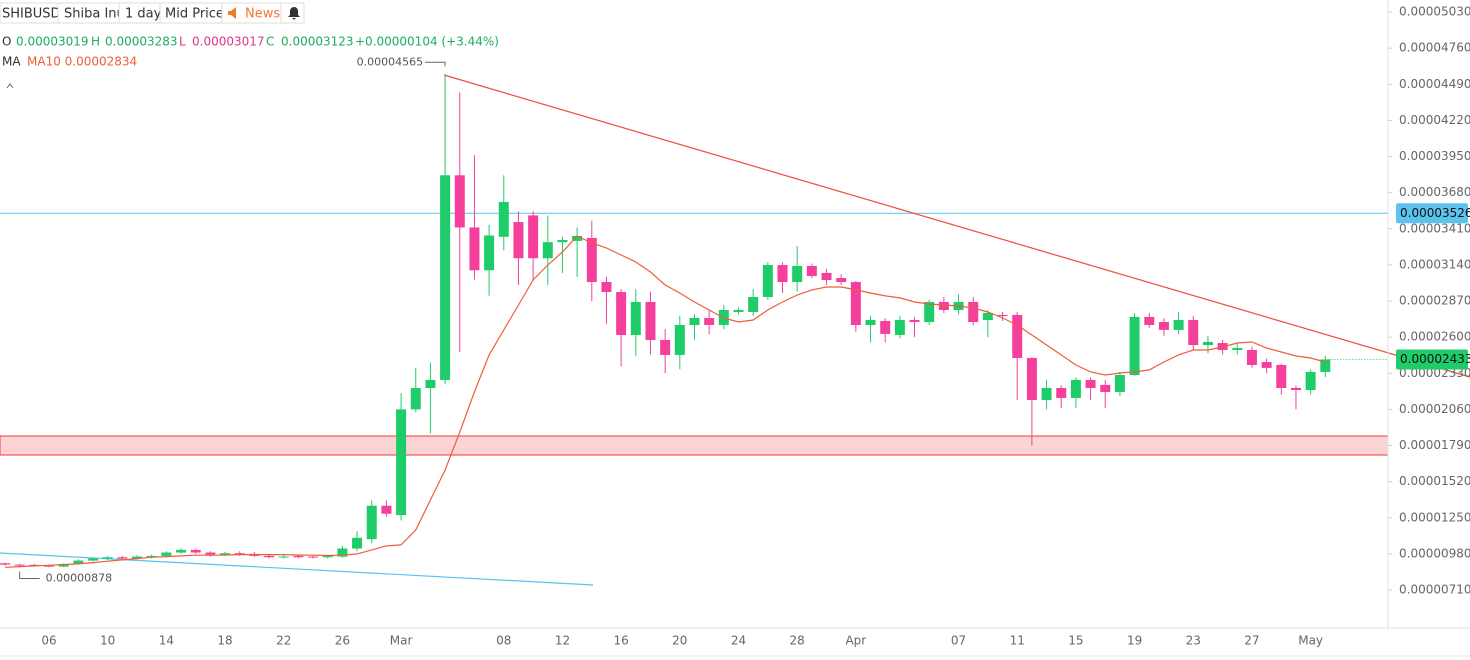  What do you see at coordinates (11, 62) in the screenshot?
I see `ma-label: MA` at bounding box center [11, 62].